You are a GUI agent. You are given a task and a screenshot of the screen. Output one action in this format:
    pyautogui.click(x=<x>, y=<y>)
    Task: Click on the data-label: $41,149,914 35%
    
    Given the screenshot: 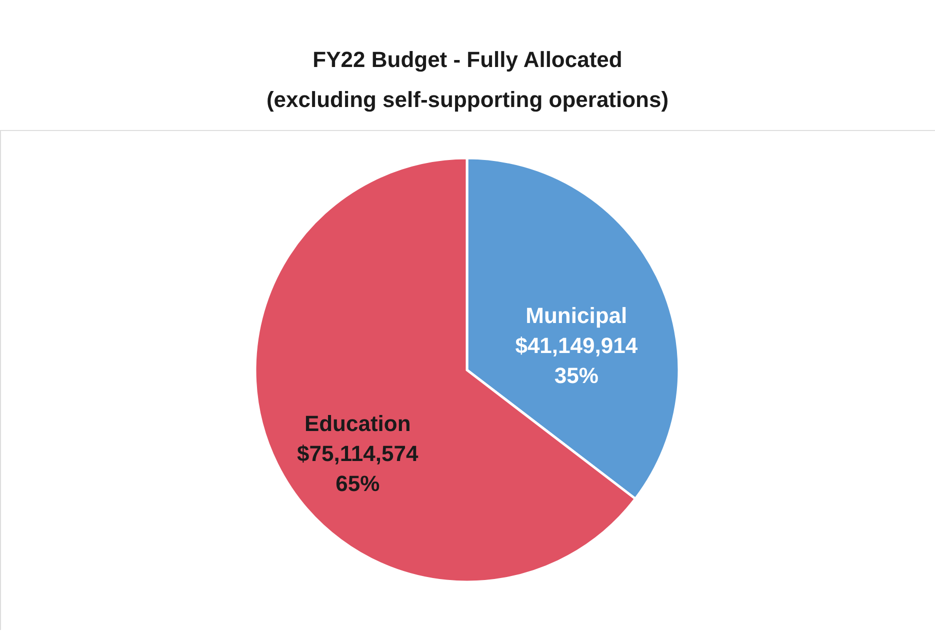 What is the action you would take?
    pyautogui.click(x=576, y=360)
    